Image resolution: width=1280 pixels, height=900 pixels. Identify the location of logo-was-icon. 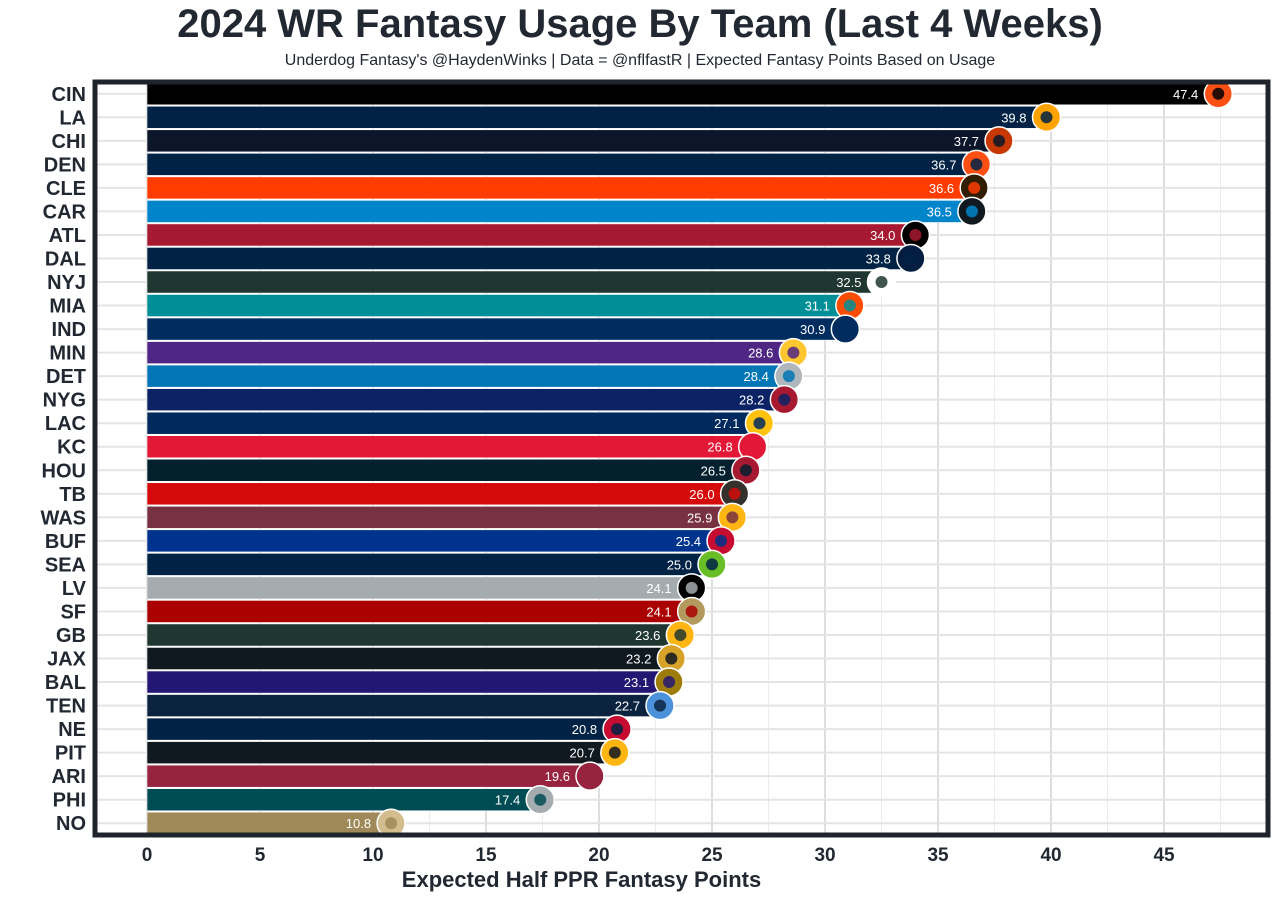
(732, 517).